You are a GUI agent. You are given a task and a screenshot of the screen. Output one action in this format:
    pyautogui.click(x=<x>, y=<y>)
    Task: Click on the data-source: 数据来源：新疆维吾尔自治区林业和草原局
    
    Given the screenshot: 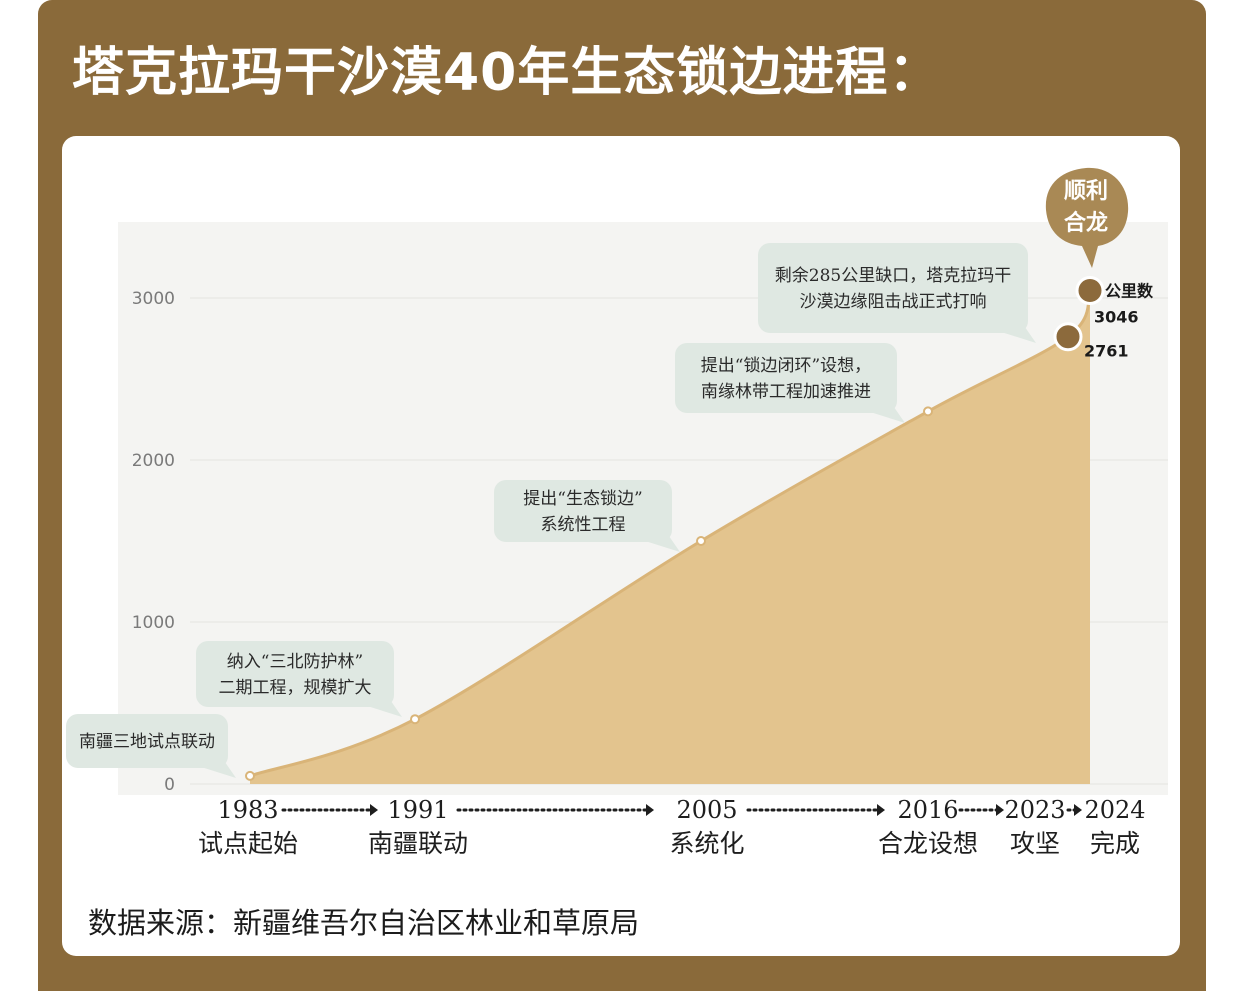 What is the action you would take?
    pyautogui.click(x=364, y=923)
    